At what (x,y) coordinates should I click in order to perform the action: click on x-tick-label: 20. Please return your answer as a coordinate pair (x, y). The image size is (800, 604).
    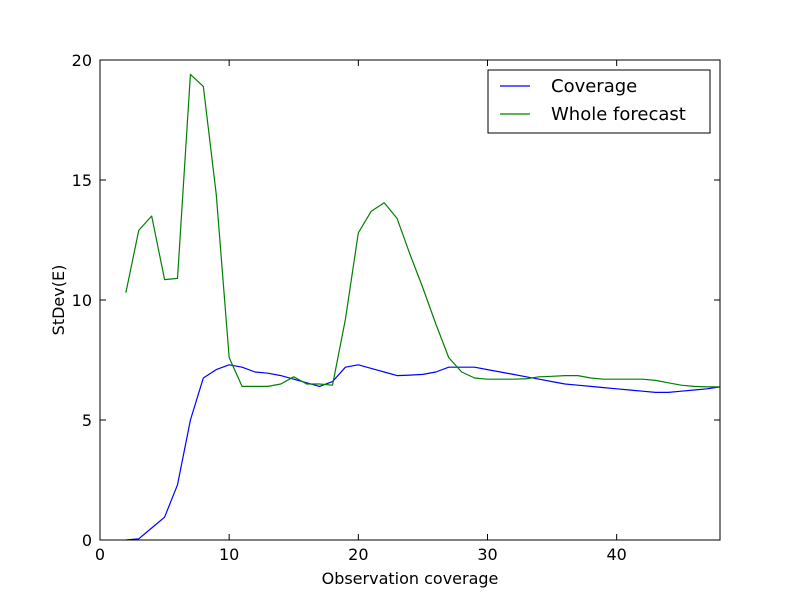
    Looking at the image, I should click on (358, 554).